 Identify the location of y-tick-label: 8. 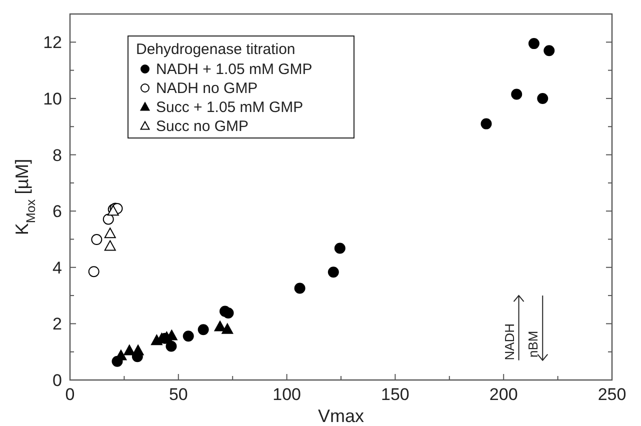
(57, 155).